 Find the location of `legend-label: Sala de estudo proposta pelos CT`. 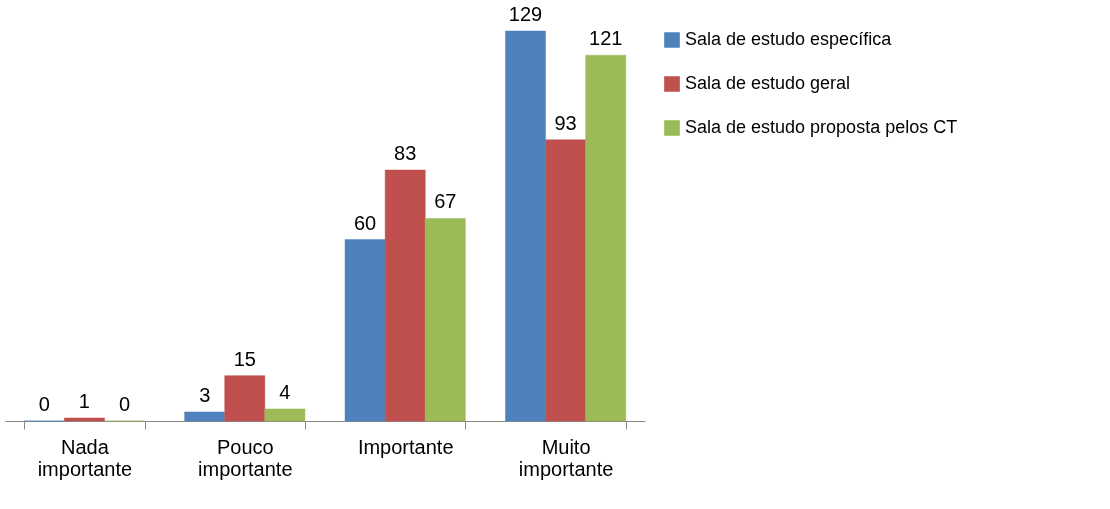

legend-label: Sala de estudo proposta pelos CT is located at coordinates (821, 127).